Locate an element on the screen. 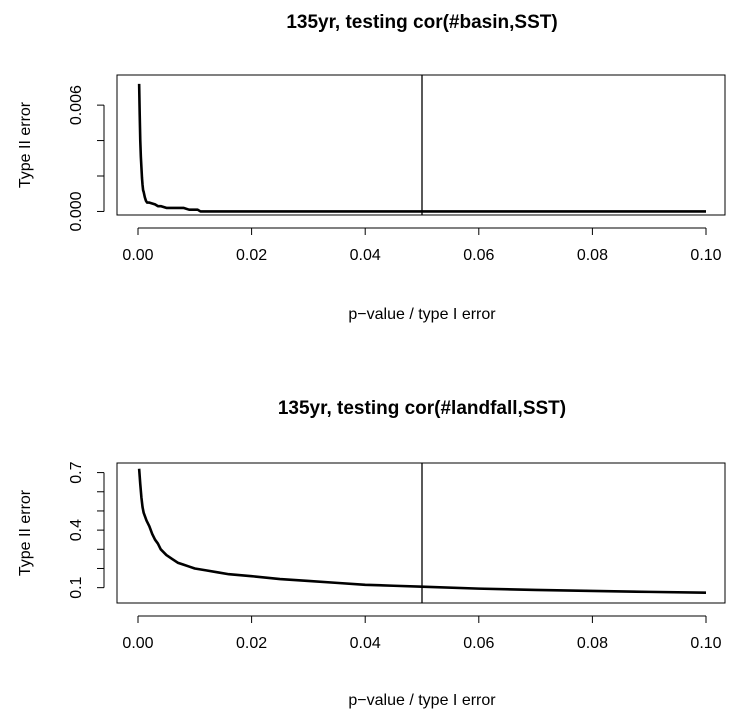 The image size is (730, 713). y-axis: 0.000 0.006 is located at coordinates (86, 158).